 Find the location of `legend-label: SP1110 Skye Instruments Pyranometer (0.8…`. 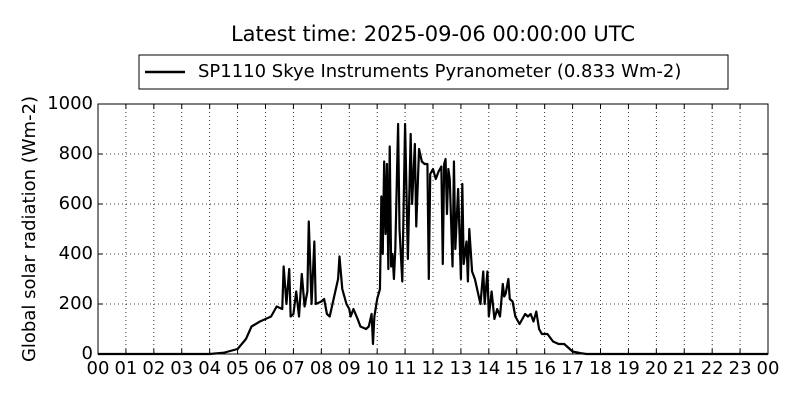

legend-label: SP1110 Skye Instruments Pyranometer (0.8… is located at coordinates (439, 71).